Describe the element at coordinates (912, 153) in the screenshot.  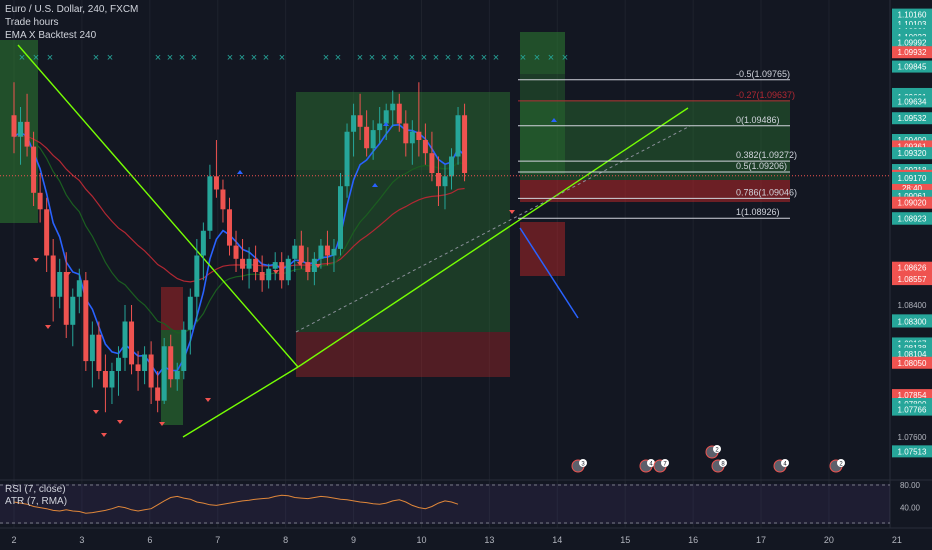
I see `price-label: 1.09320` at that location.